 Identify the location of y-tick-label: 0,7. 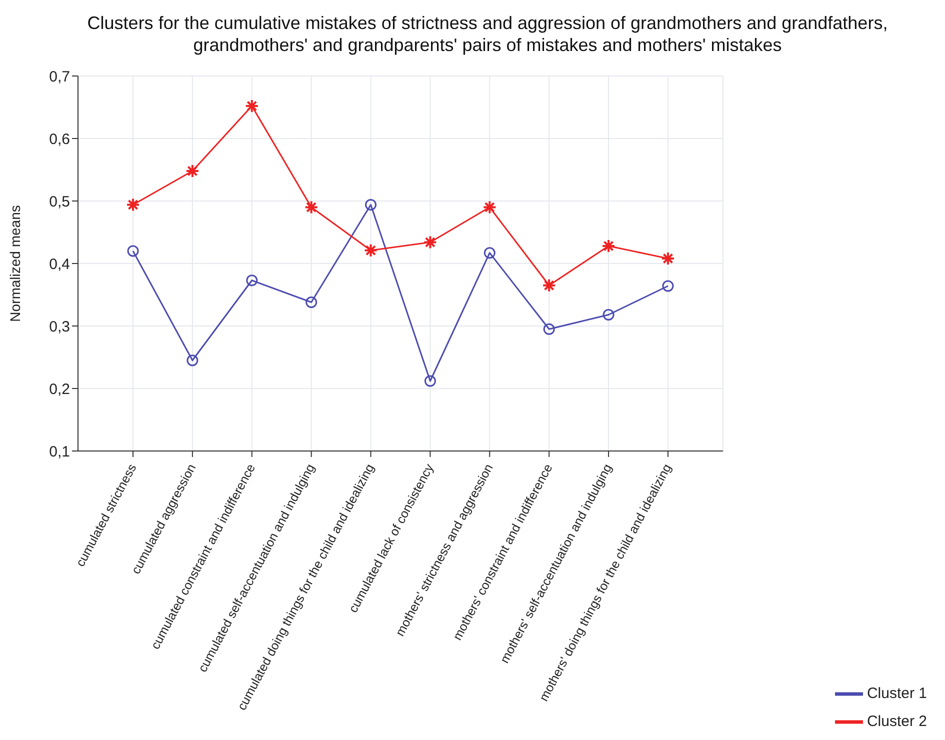
(59, 77).